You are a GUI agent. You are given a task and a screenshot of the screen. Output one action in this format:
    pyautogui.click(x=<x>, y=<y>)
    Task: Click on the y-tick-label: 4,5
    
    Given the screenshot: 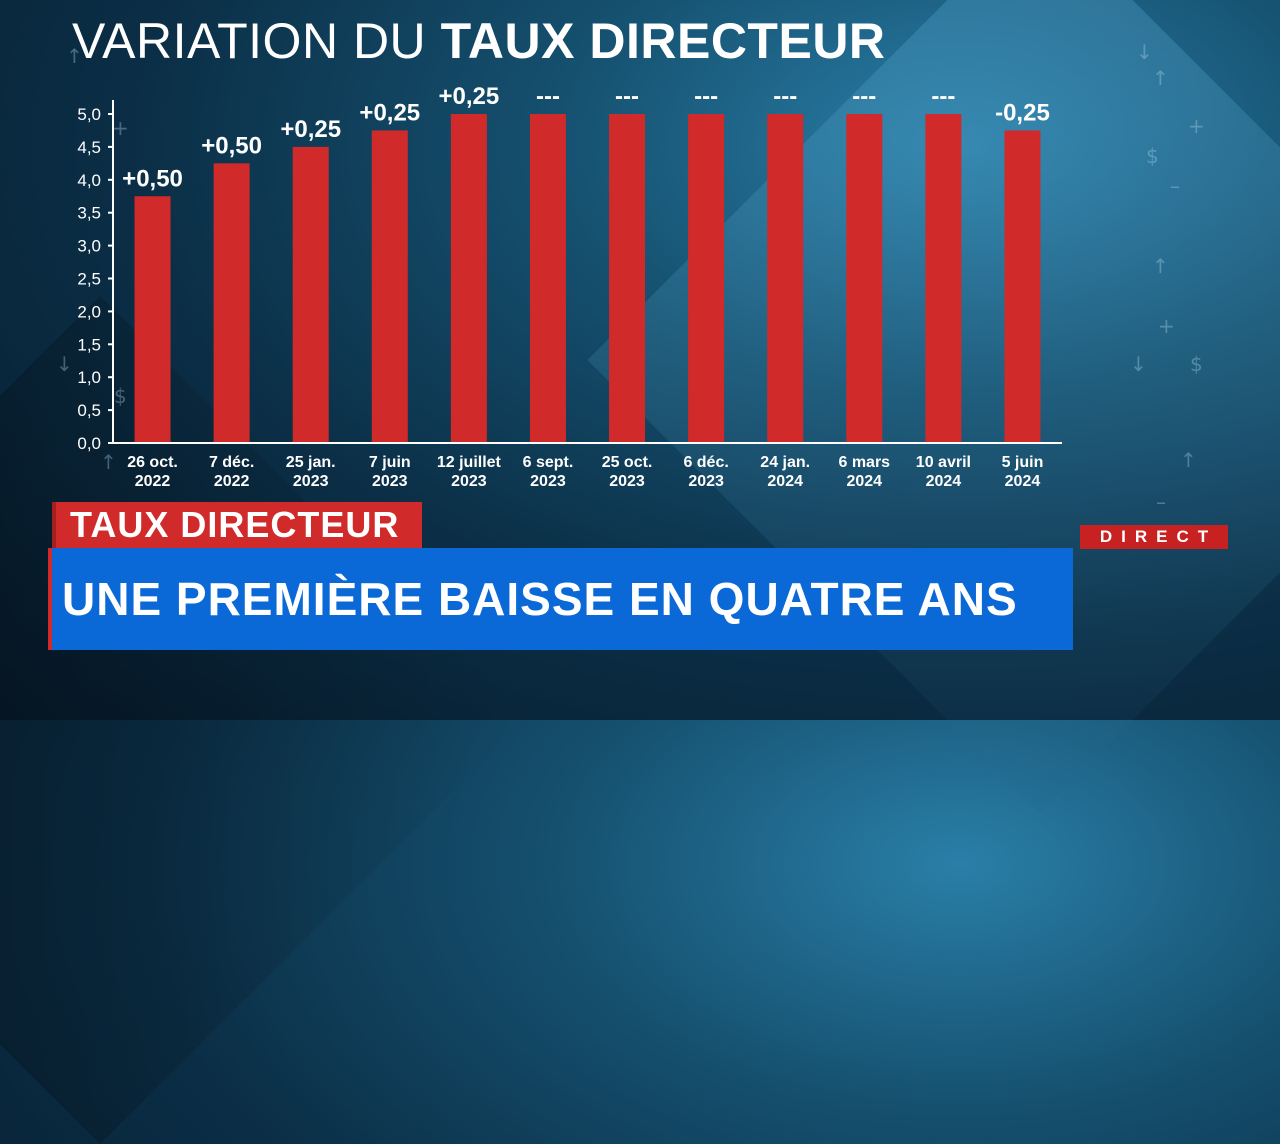 What is the action you would take?
    pyautogui.click(x=89, y=147)
    